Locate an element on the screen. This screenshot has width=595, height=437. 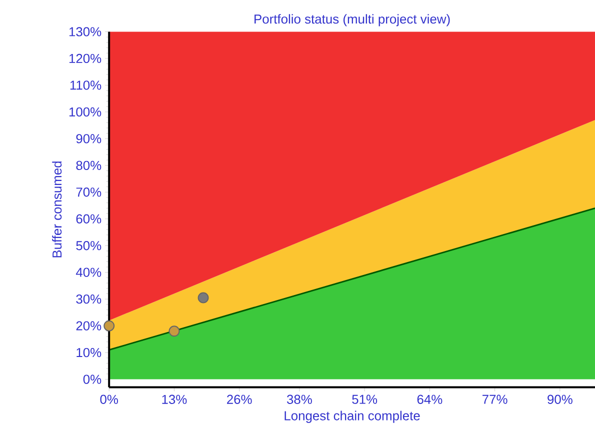
x-tick-label: 38% is located at coordinates (299, 399).